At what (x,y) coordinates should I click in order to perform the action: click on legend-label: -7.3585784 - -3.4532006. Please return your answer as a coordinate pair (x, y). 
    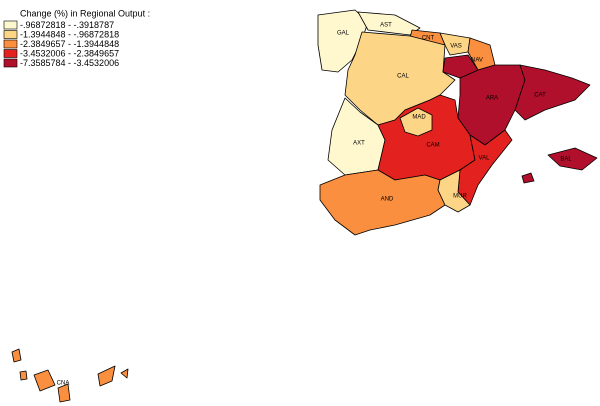
    Looking at the image, I should click on (69, 63).